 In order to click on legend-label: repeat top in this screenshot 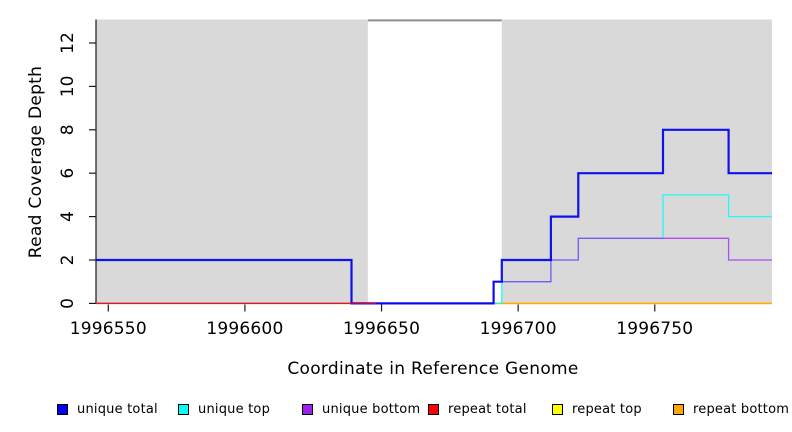, I will do `click(607, 409)`.